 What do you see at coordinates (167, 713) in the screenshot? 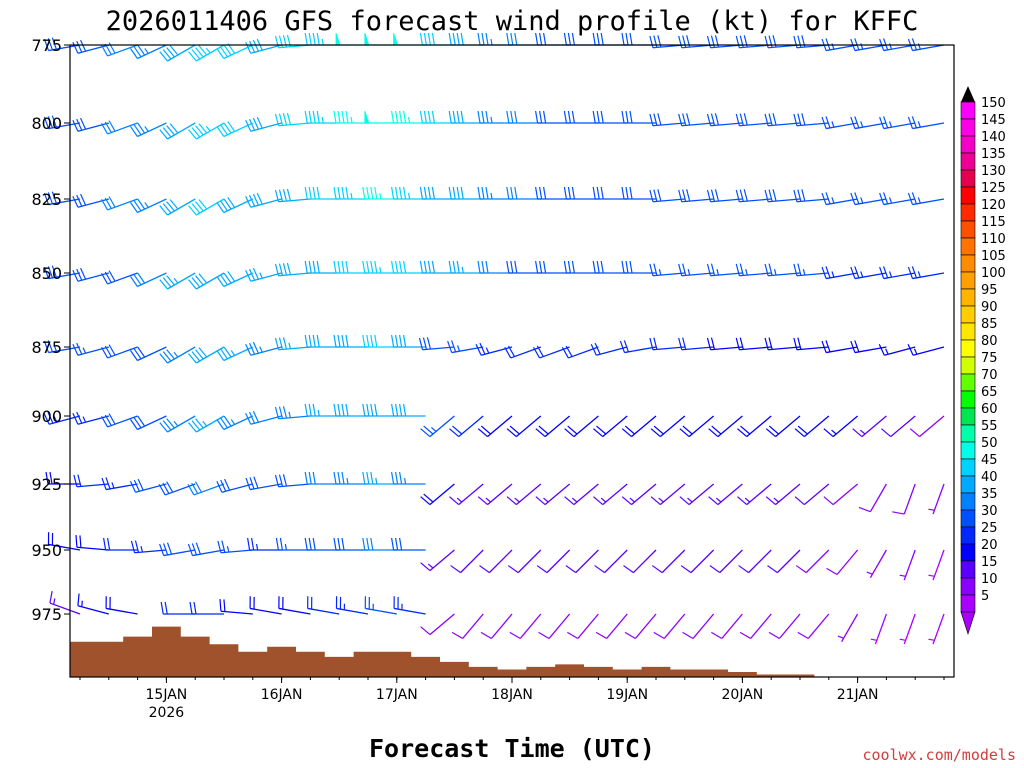
I see `x-tick-sublabel: 2026` at bounding box center [167, 713].